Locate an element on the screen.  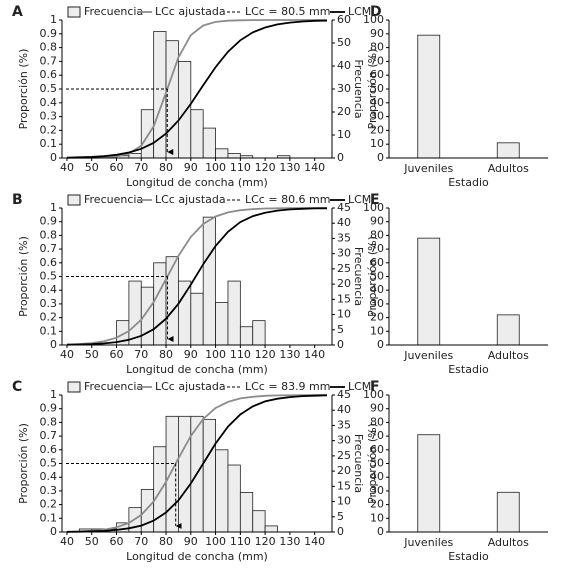
legend-label: Frecuencia is located at coordinates (113, 199).